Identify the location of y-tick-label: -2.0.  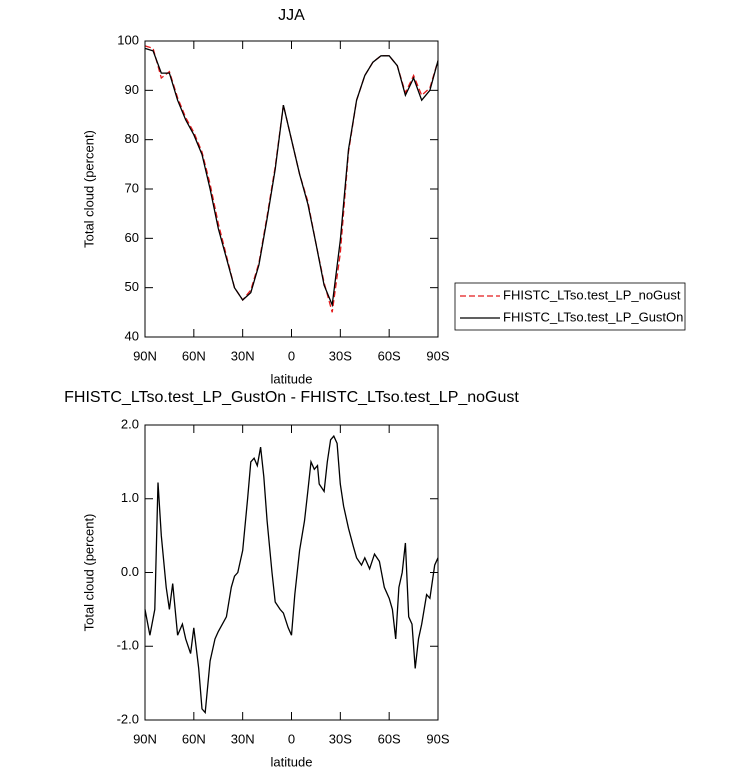
(128, 718).